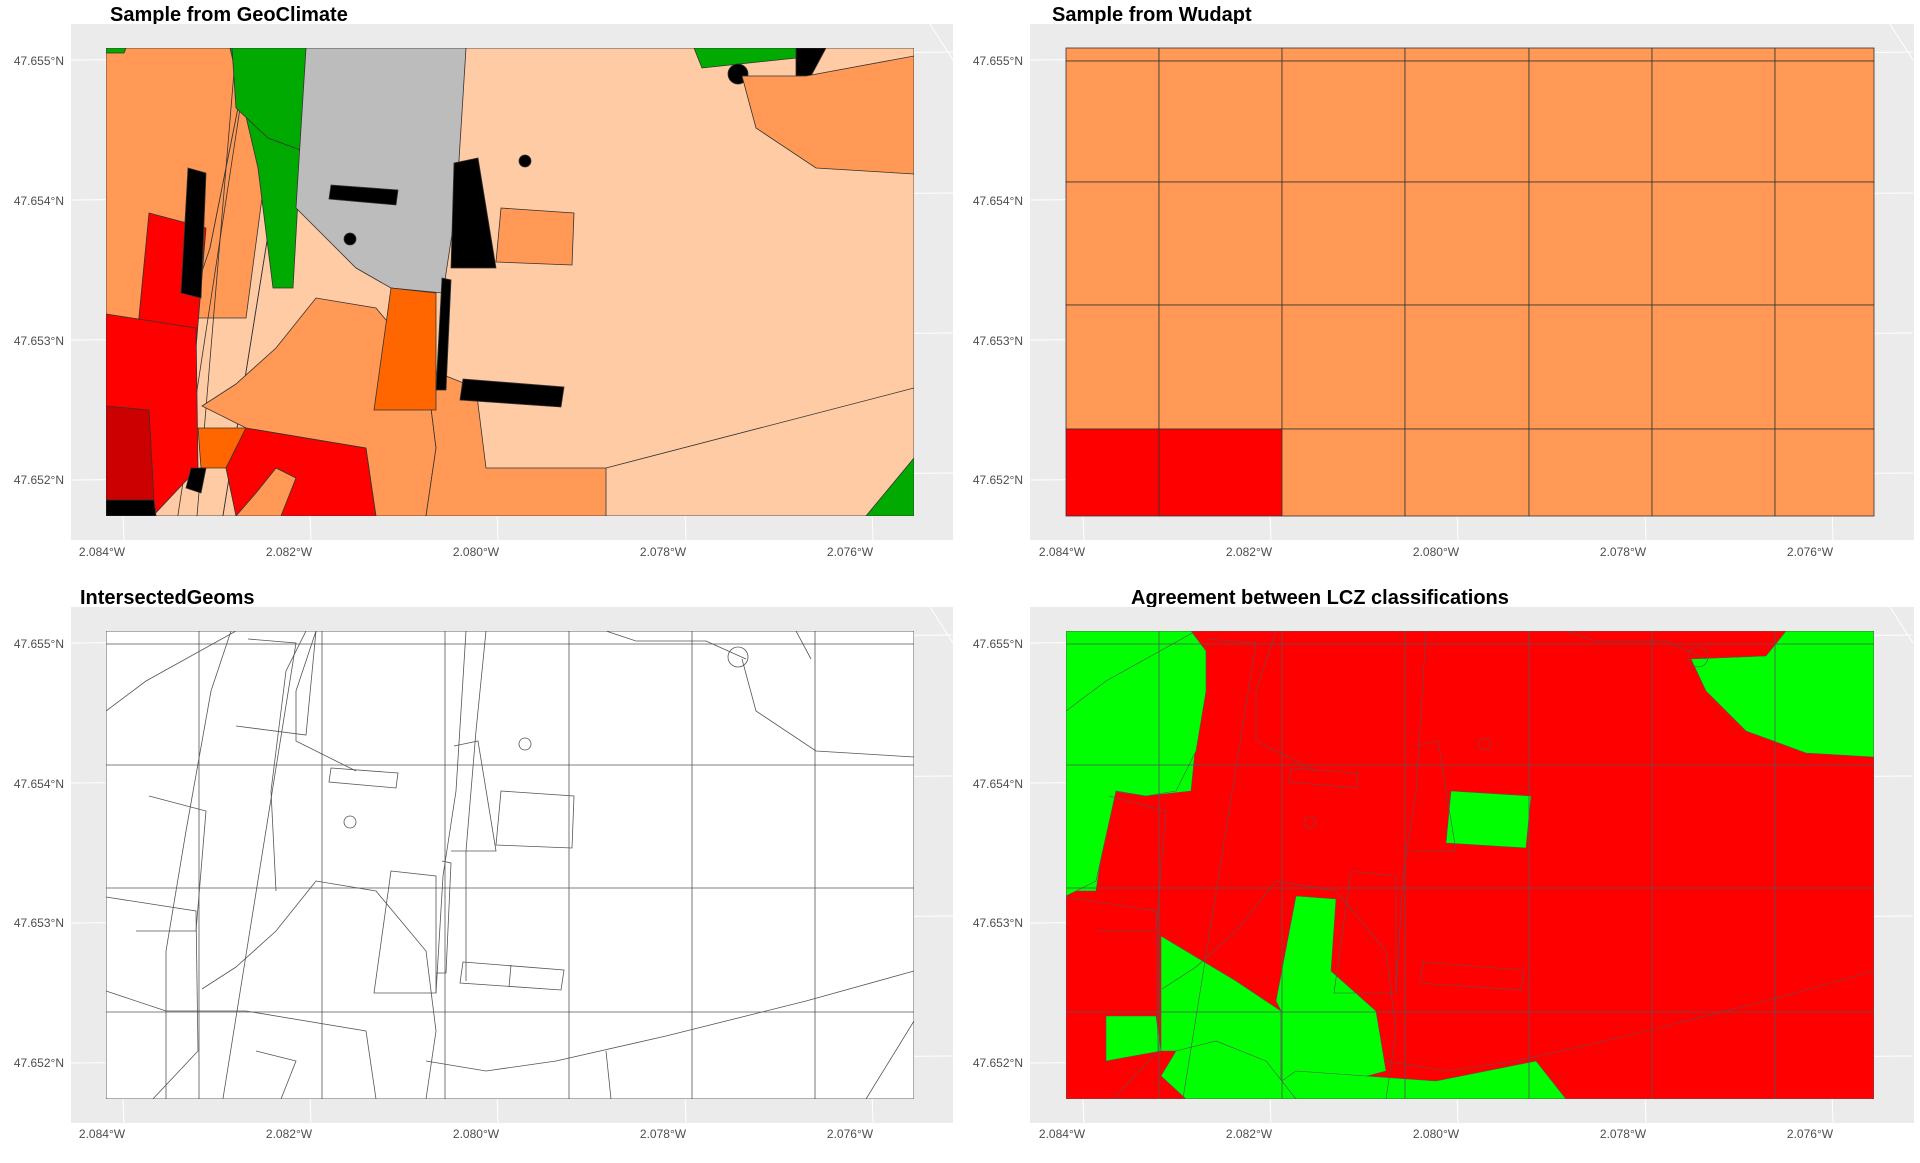  Describe the element at coordinates (889, 486) in the screenshot. I see `lcz-zone-green-southeast` at that location.